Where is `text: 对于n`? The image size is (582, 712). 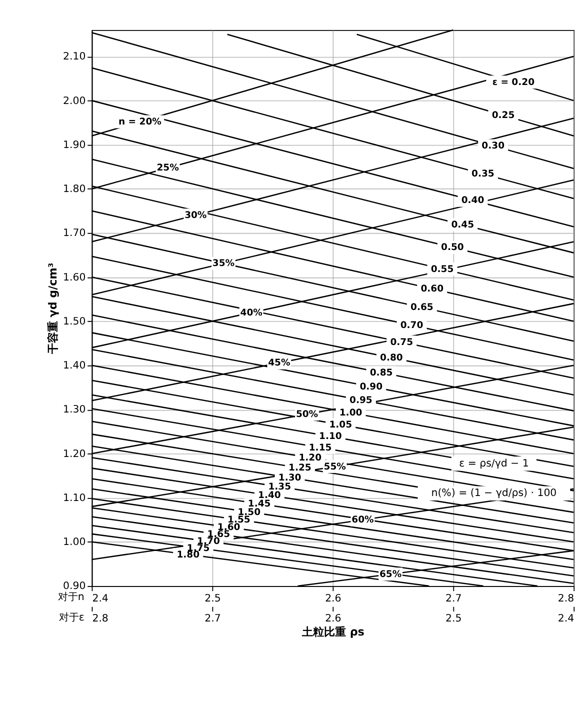
text: 对于n is located at coordinates (71, 596).